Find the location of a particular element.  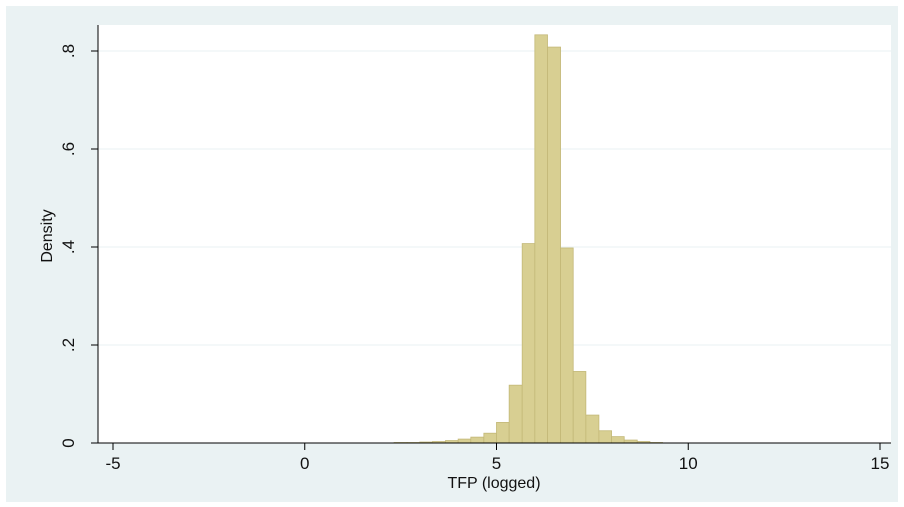

y-axis-title: Density is located at coordinates (47, 235).